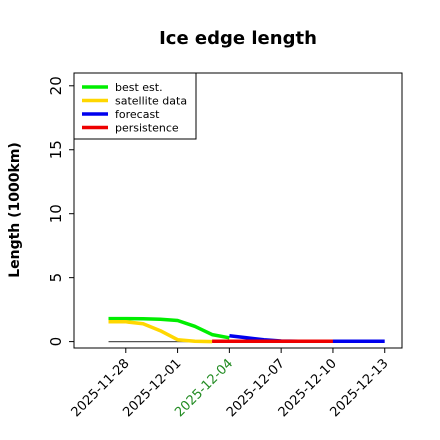 This screenshot has width=440, height=440. Describe the element at coordinates (147, 128) in the screenshot. I see `legend-entry: persistence` at that location.